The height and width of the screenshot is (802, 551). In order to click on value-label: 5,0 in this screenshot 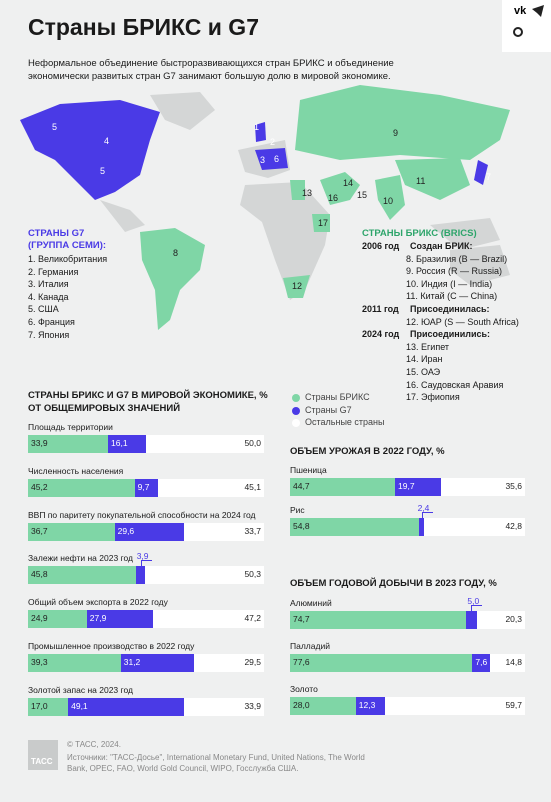, I will do `click(473, 601)`.